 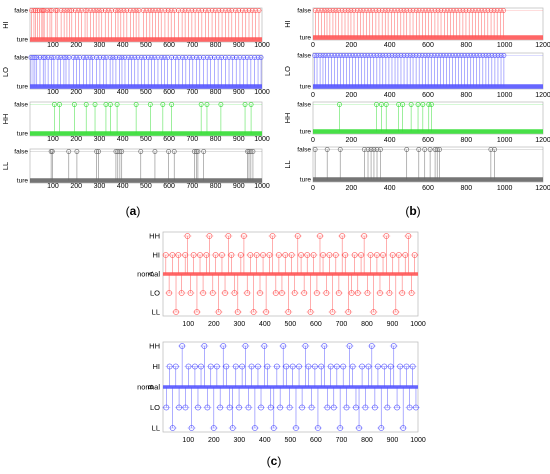 I want to click on panel-label: (c), so click(x=274, y=461).